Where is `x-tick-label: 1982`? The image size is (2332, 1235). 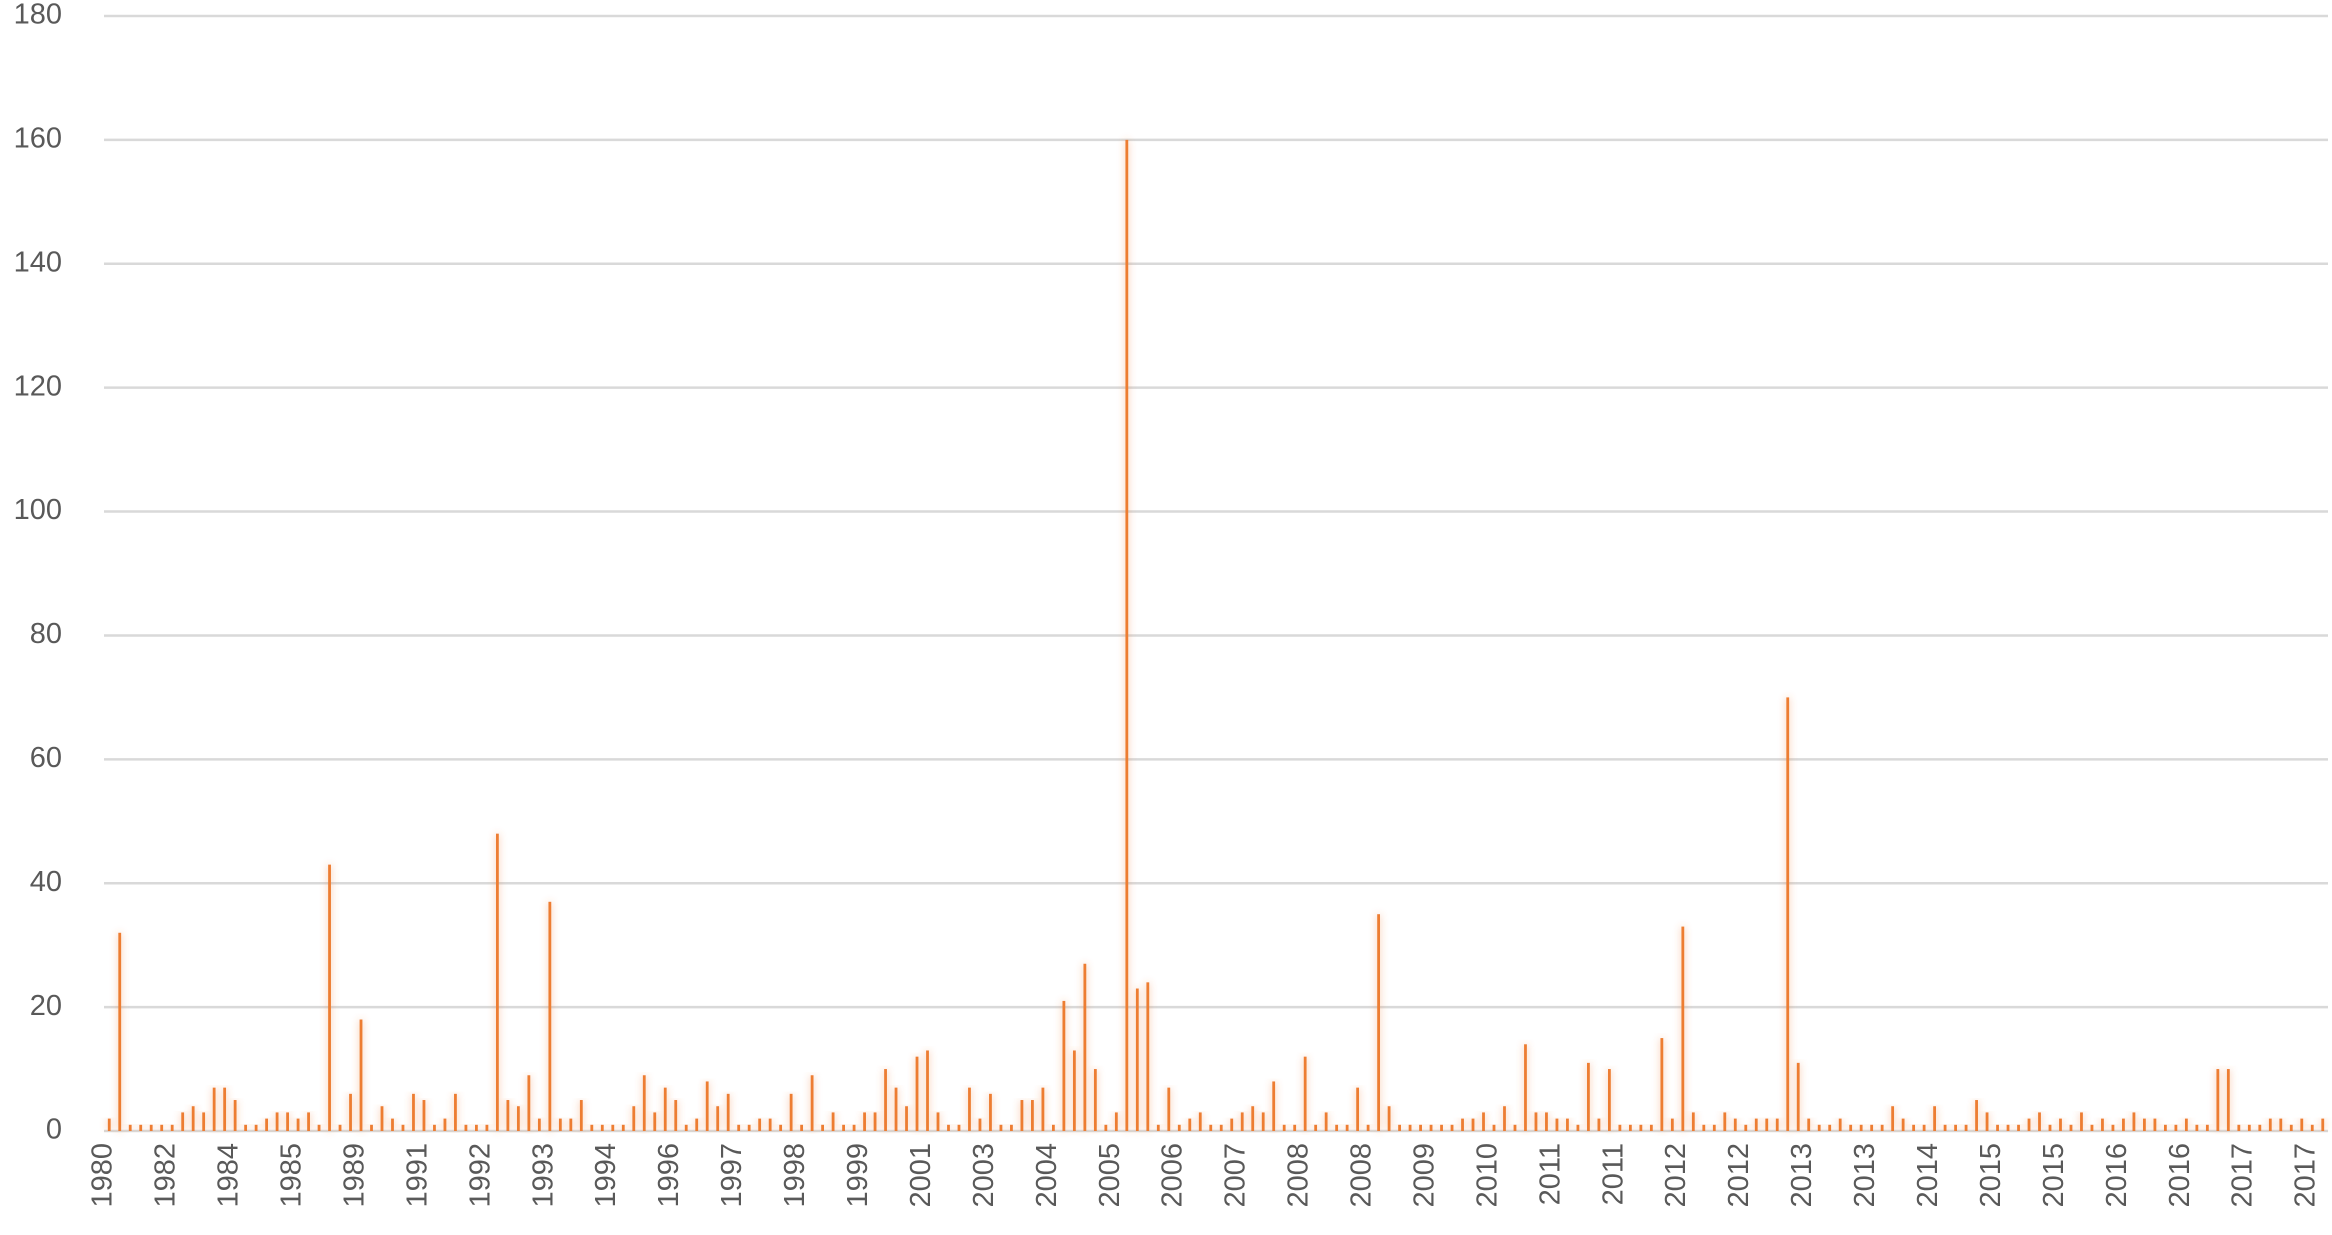
x-tick-label: 1982 is located at coordinates (166, 1175).